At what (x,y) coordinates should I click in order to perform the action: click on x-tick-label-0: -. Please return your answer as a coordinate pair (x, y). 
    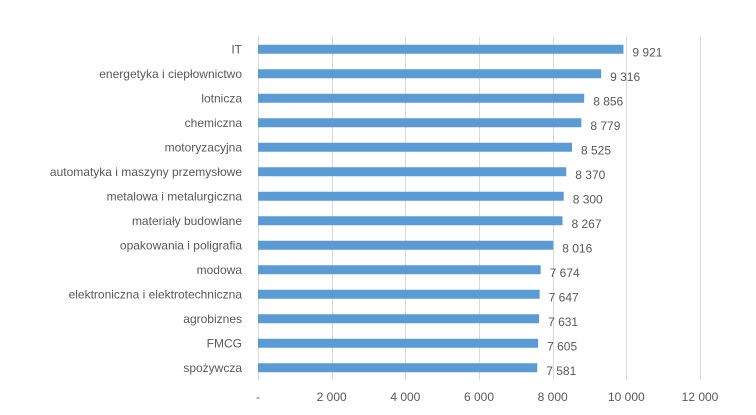
    Looking at the image, I should click on (258, 397).